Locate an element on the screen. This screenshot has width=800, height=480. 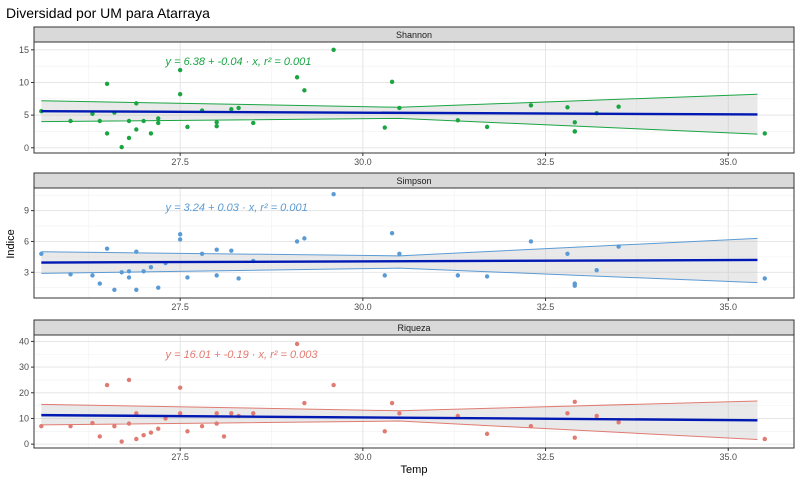
y-tick-label: 5 is located at coordinates (26, 115).